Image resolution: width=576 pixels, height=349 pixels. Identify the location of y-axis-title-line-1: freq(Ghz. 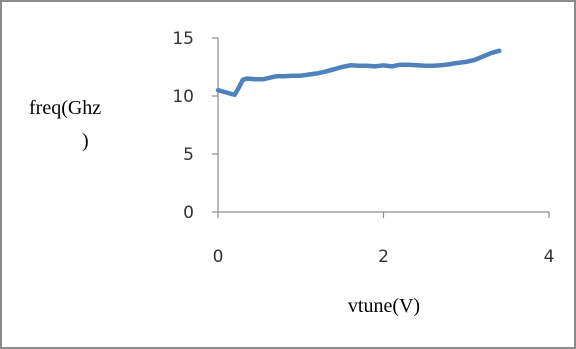
(65, 108).